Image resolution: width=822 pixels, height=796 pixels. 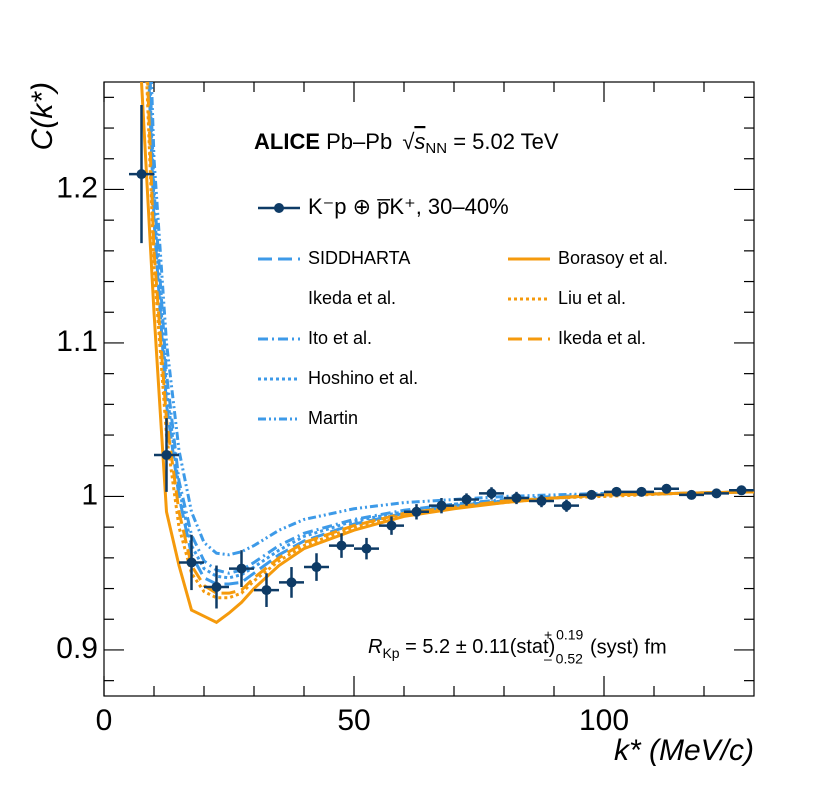 What do you see at coordinates (359, 141) in the screenshot?
I see `system: Pb–Pb` at bounding box center [359, 141].